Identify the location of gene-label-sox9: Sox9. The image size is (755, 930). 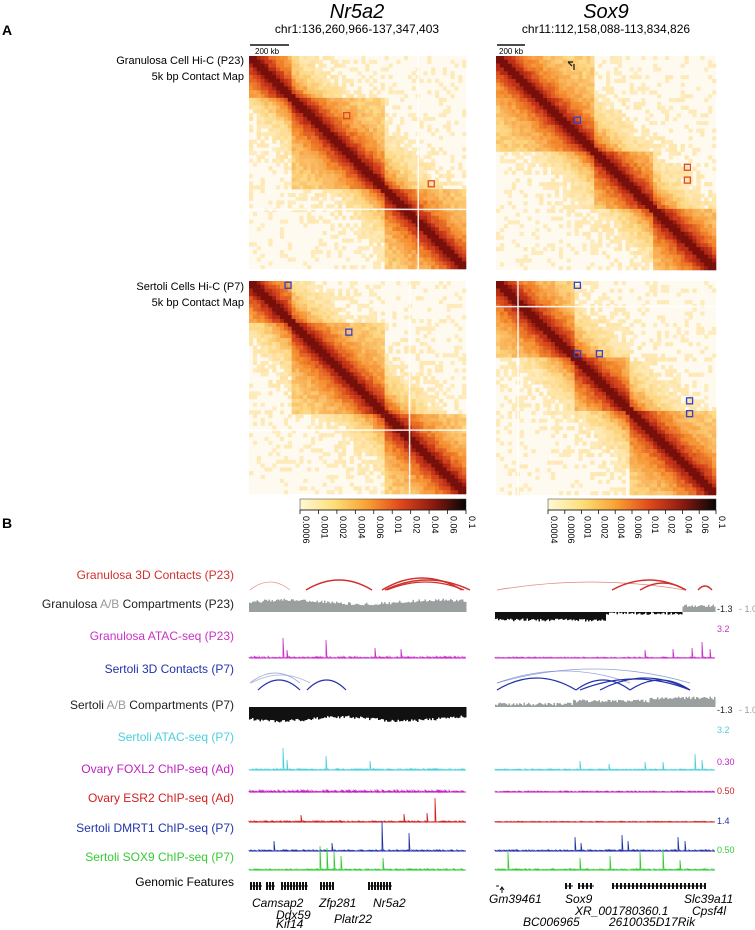
(579, 899).